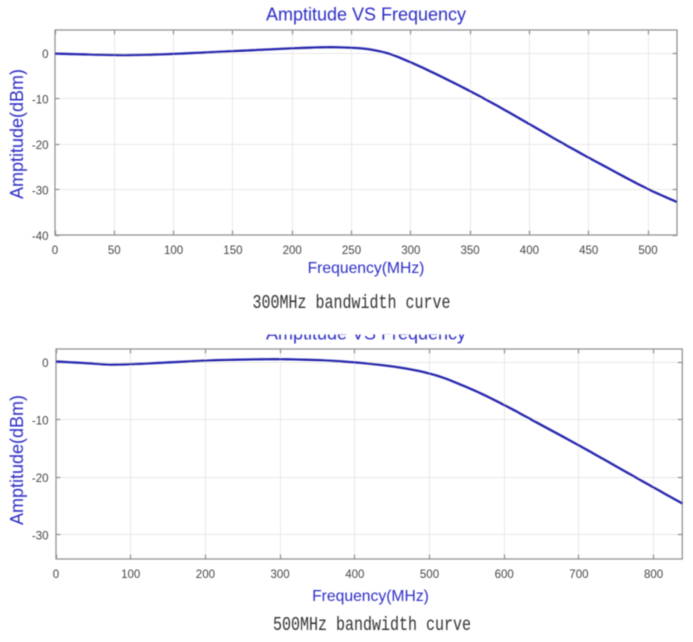 Image resolution: width=693 pixels, height=642 pixels. What do you see at coordinates (372, 626) in the screenshot?
I see `svg-text: 500MHz bandwidth curve` at bounding box center [372, 626].